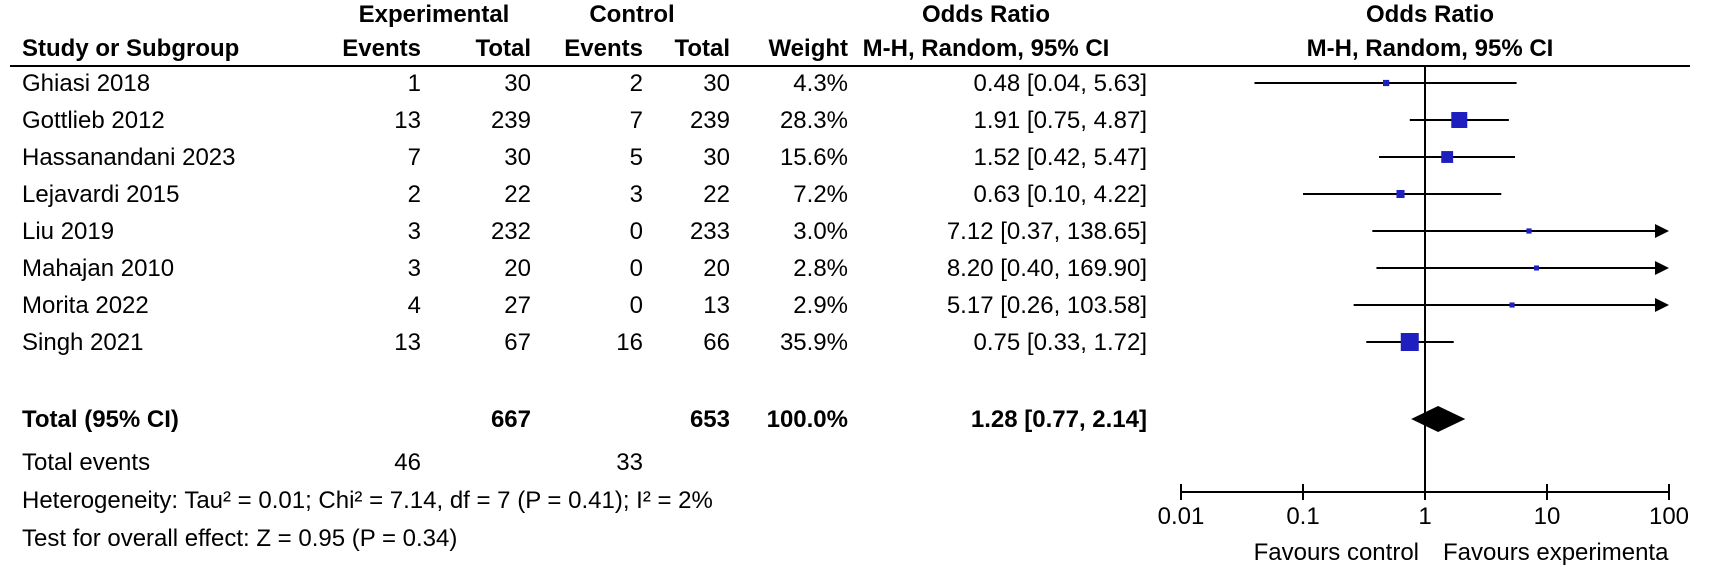 The width and height of the screenshot is (1713, 567). Describe the element at coordinates (100, 194) in the screenshot. I see `study-name: Lejavardi 2015` at that location.